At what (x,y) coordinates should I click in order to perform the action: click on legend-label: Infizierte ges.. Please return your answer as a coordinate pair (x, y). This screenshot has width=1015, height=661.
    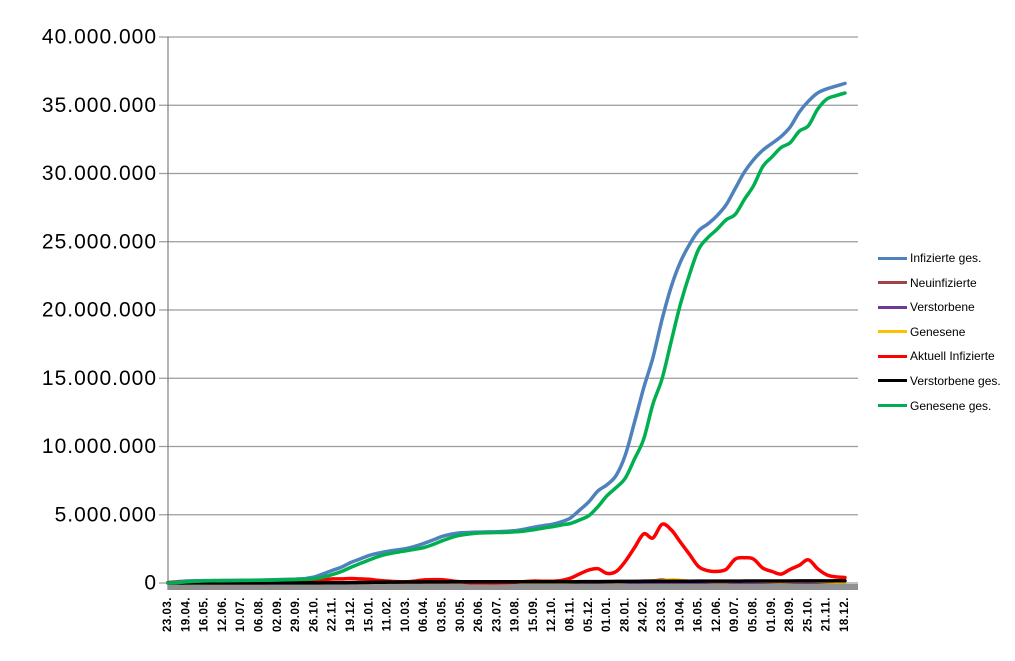
    Looking at the image, I should click on (946, 258).